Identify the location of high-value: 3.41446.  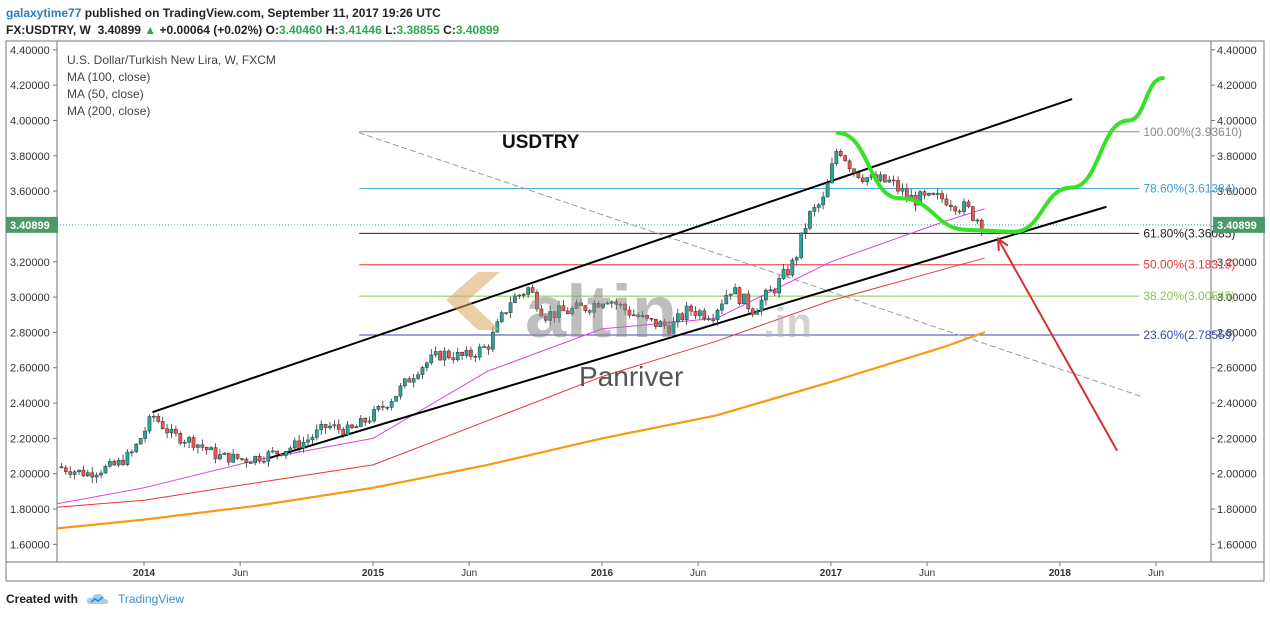
(360, 30).